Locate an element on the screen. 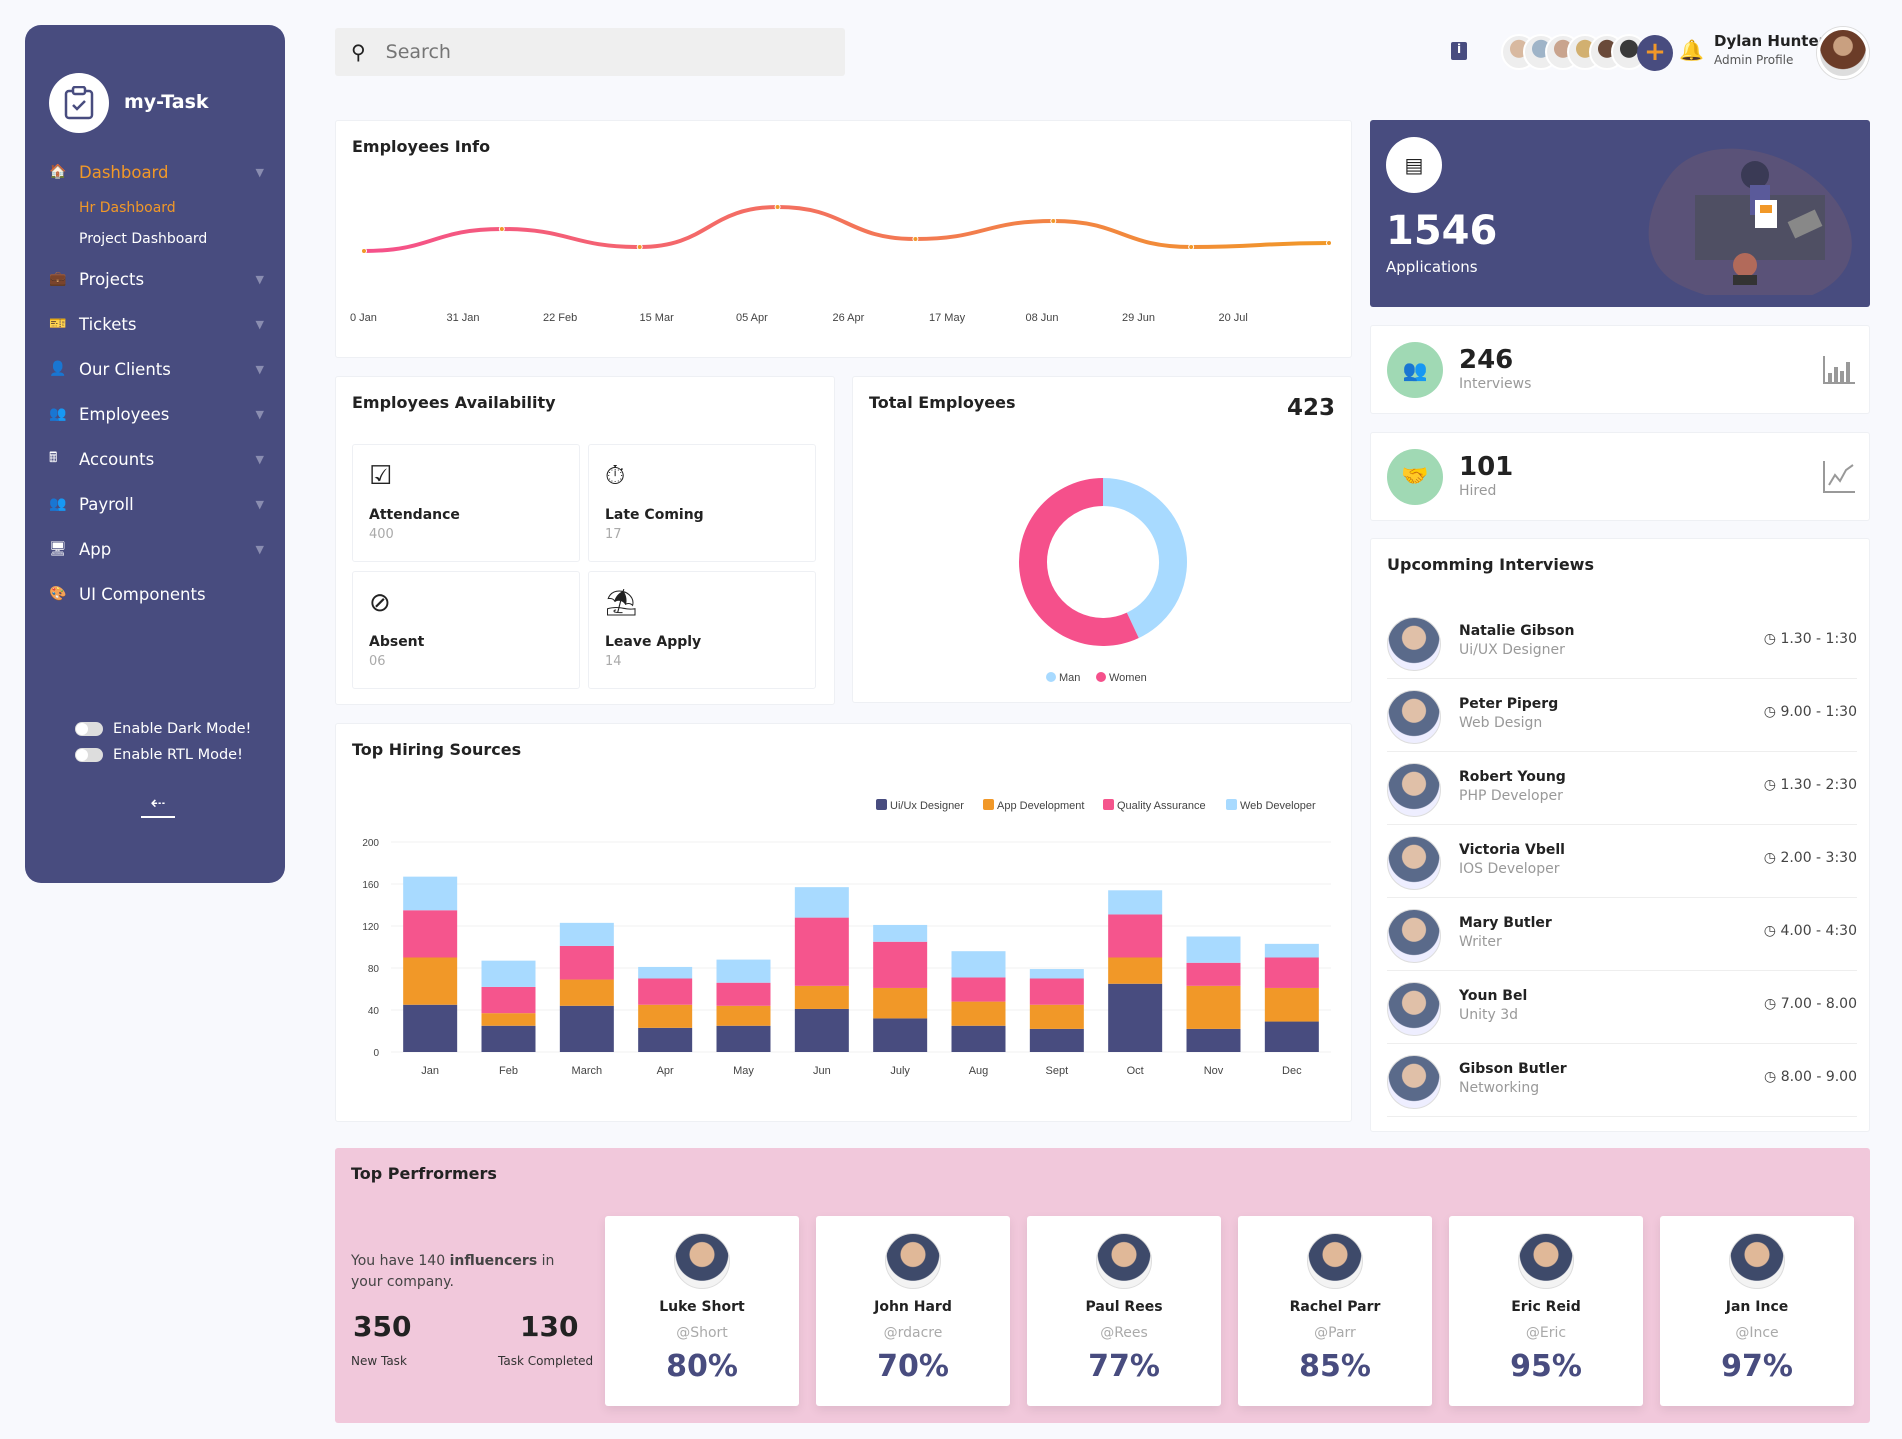  interview-item: Gibson Butler Networking ◷ 8.00 - 9.00 is located at coordinates (1622, 1081).